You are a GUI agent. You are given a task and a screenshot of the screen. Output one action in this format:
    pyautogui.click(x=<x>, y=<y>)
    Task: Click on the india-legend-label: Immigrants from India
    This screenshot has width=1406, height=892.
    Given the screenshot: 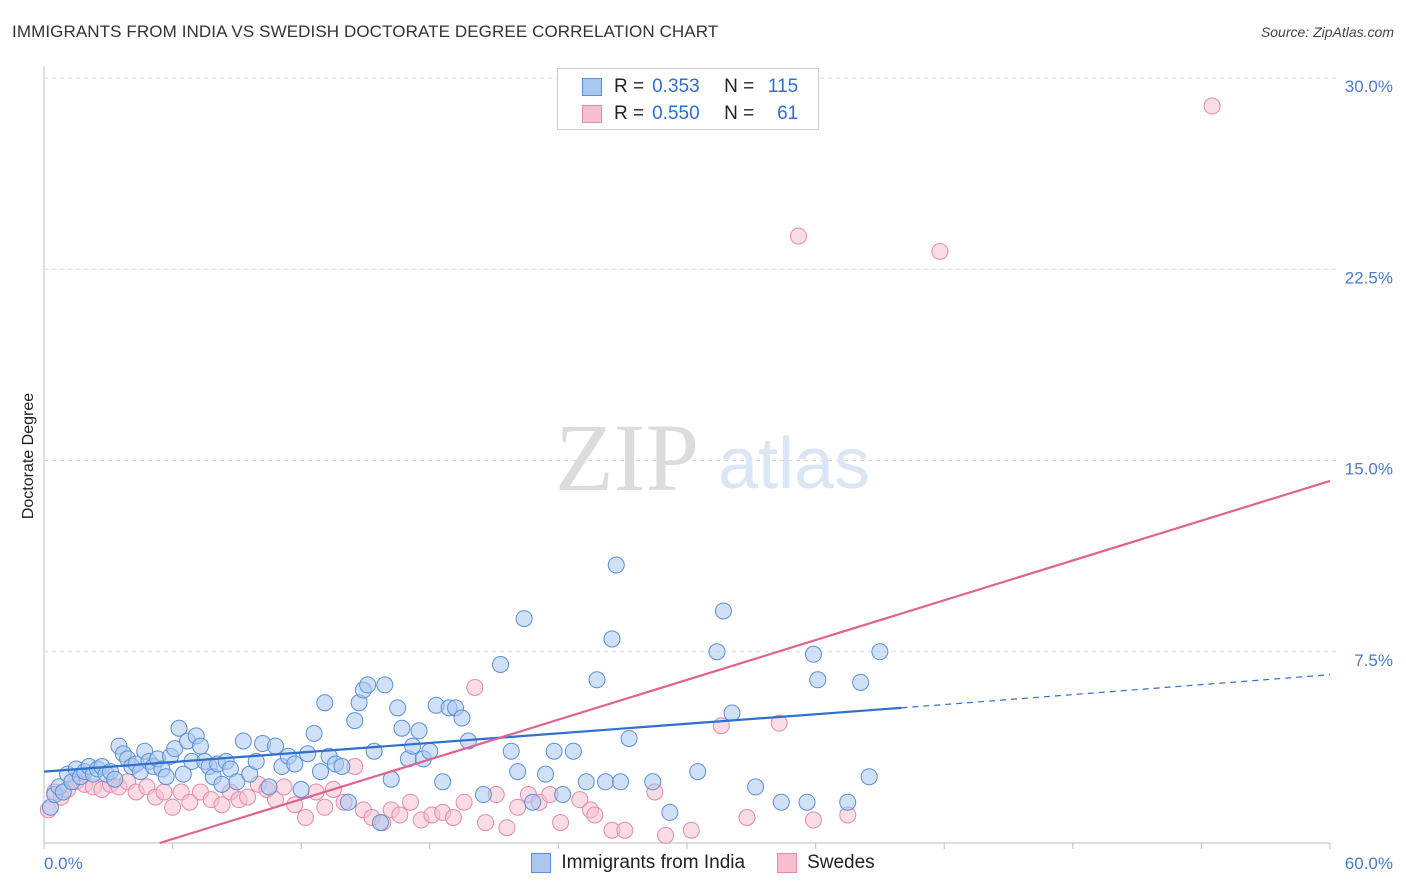 What is the action you would take?
    pyautogui.click(x=653, y=862)
    